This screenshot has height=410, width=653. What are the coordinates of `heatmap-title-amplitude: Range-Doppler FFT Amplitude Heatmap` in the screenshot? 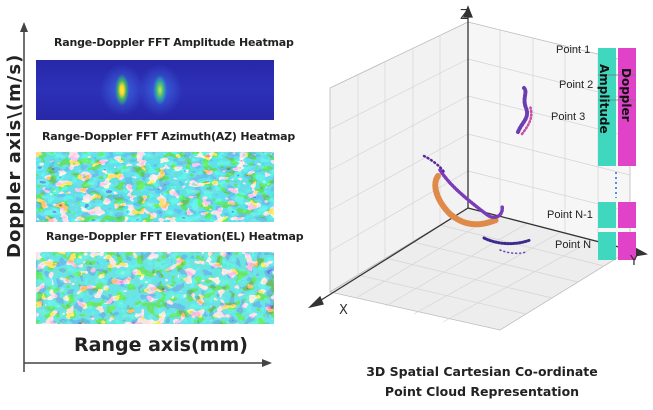 It's located at (174, 42).